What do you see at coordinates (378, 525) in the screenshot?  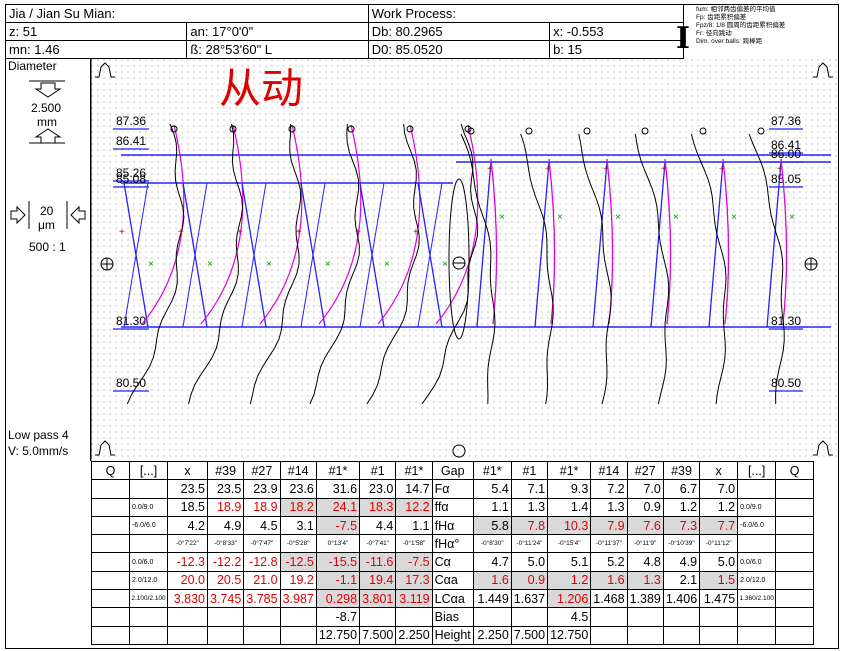 I see `table-cell: 4.4` at bounding box center [378, 525].